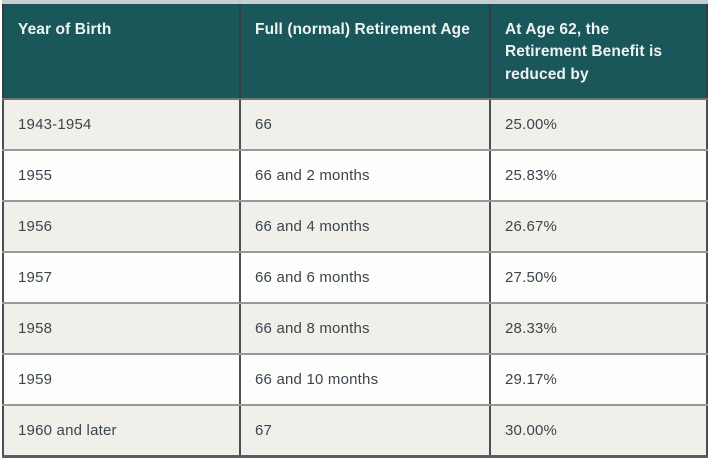  I want to click on table-cell-age: 66 and 10 months, so click(365, 379).